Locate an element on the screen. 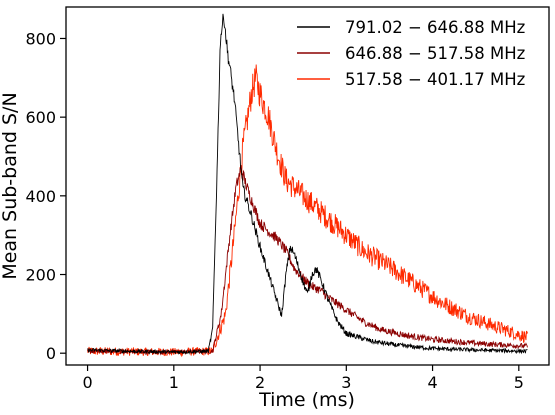 Image resolution: width=555 pixels, height=415 pixels. legend-label-2: 646.88 − 517.58 MHz is located at coordinates (435, 53).